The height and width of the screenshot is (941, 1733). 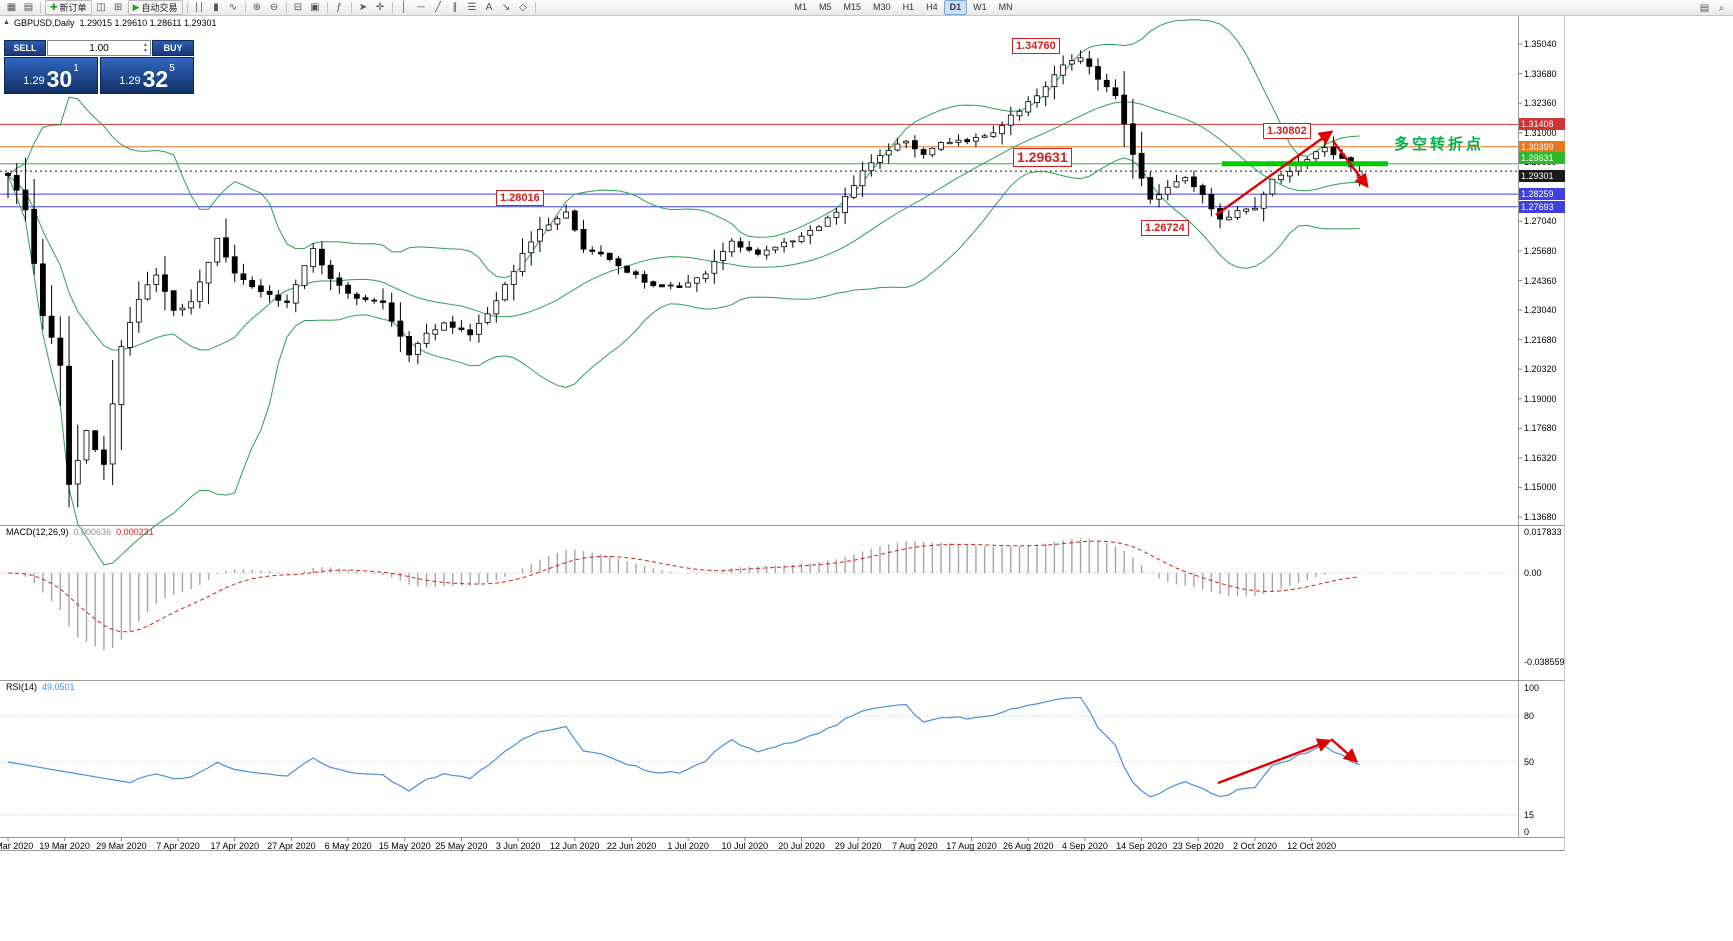 What do you see at coordinates (489, 8) in the screenshot?
I see `text-icon: A` at bounding box center [489, 8].